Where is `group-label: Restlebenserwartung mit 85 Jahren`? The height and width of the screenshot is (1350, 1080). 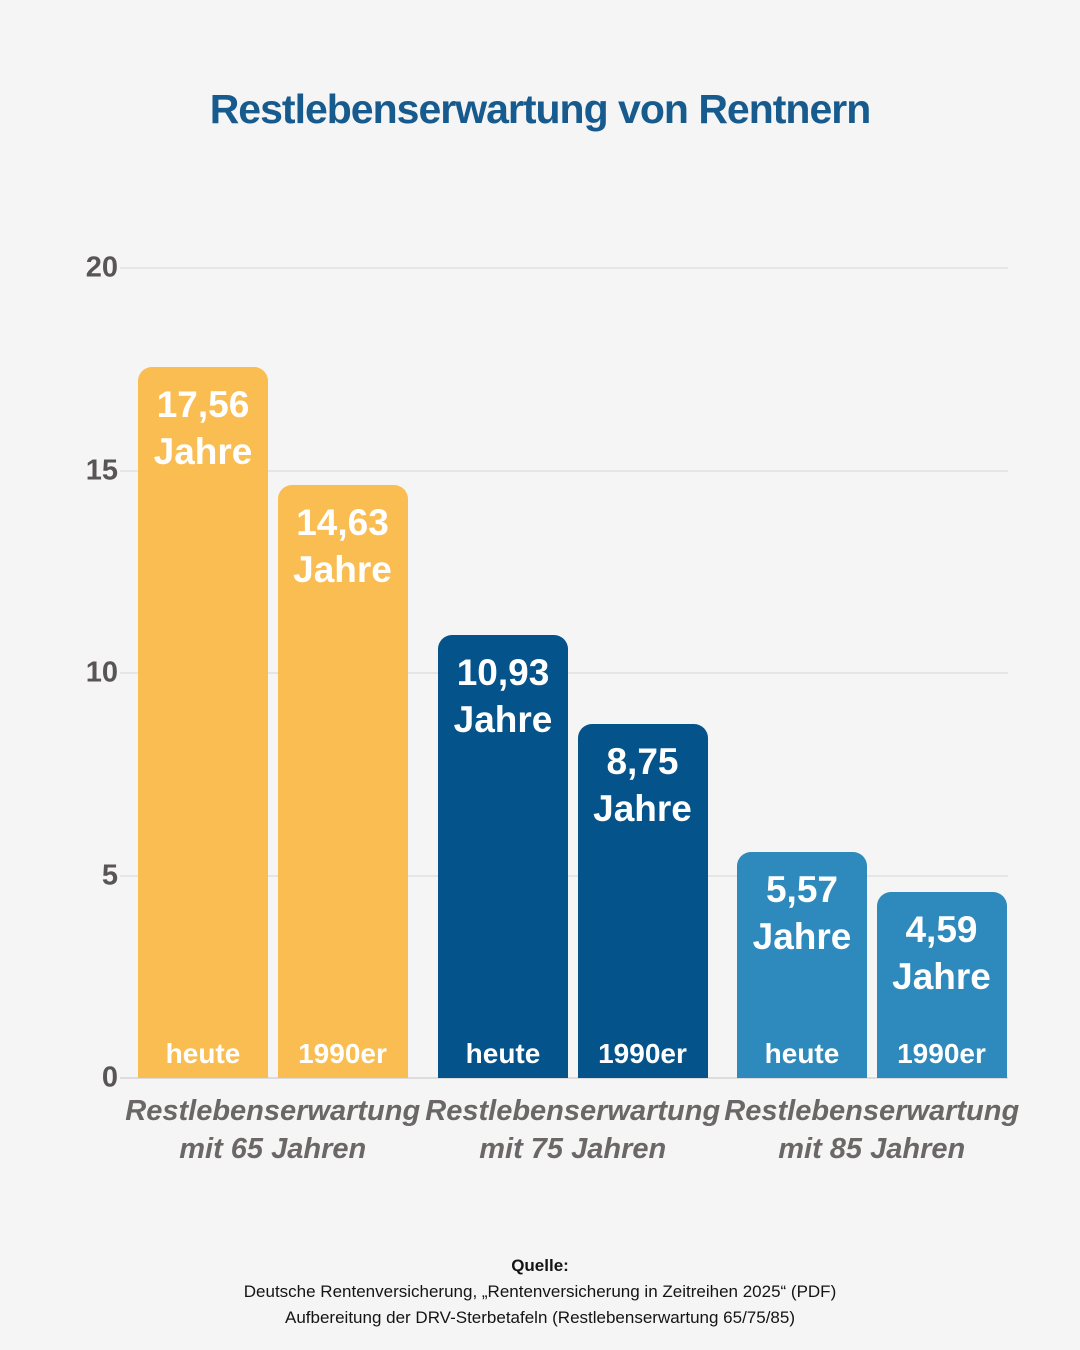 group-label: Restlebenserwartung mit 85 Jahren is located at coordinates (872, 1130).